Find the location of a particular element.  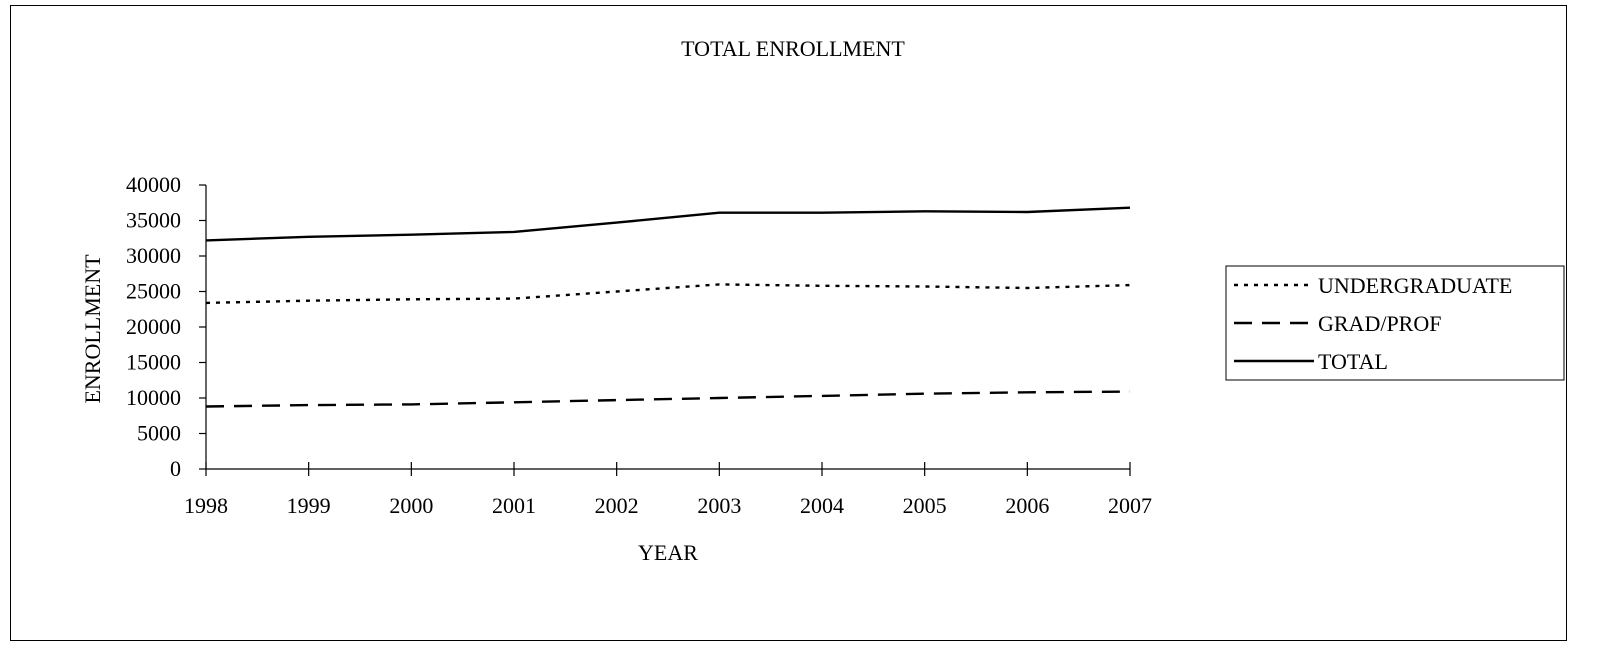

y-tick-label: 0 is located at coordinates (175, 468).